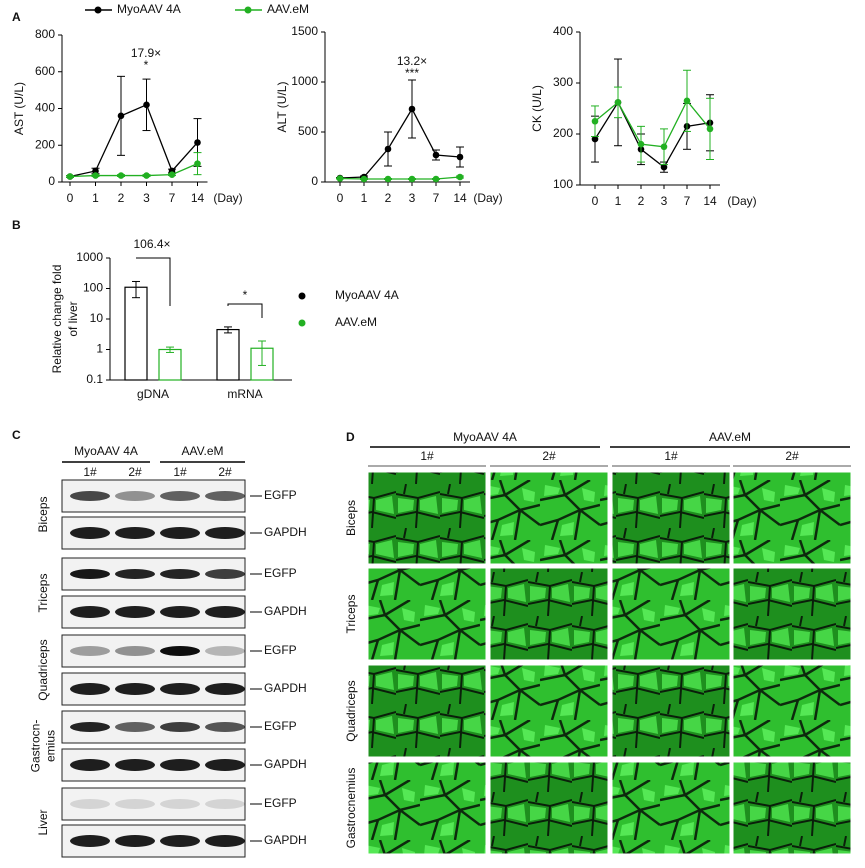 The width and height of the screenshot is (865, 868). What do you see at coordinates (51, 746) in the screenshot?
I see `tissue-label: emius` at bounding box center [51, 746].